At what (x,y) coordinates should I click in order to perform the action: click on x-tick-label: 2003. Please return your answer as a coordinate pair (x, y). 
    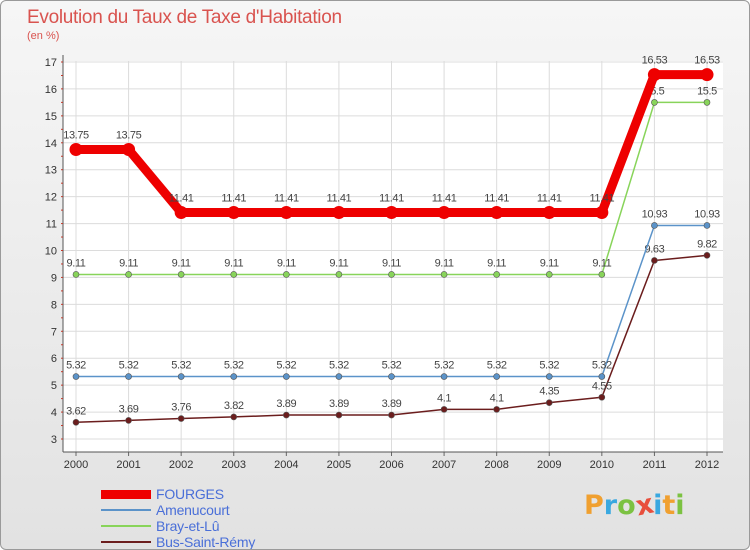
    Looking at the image, I should click on (234, 465).